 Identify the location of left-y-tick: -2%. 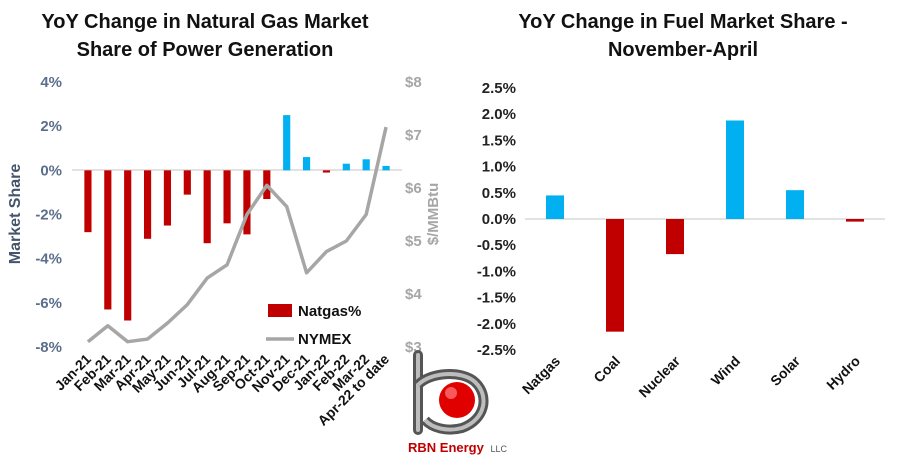
(48, 215).